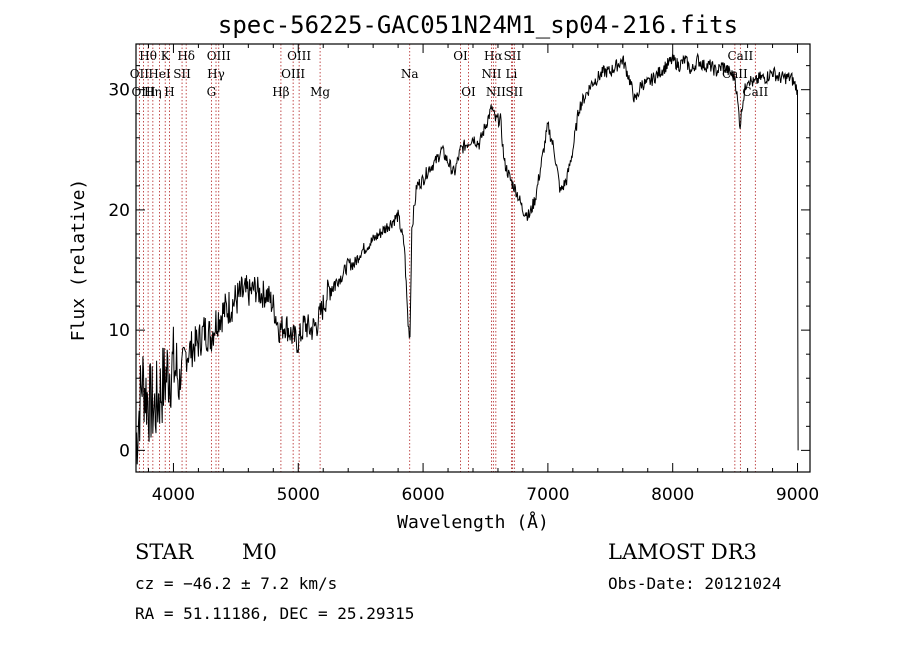 The image size is (900, 649). What do you see at coordinates (478, 25) in the screenshot?
I see `chart-title: spec-56225-GAC051N24M1_sp04-216.fits` at bounding box center [478, 25].